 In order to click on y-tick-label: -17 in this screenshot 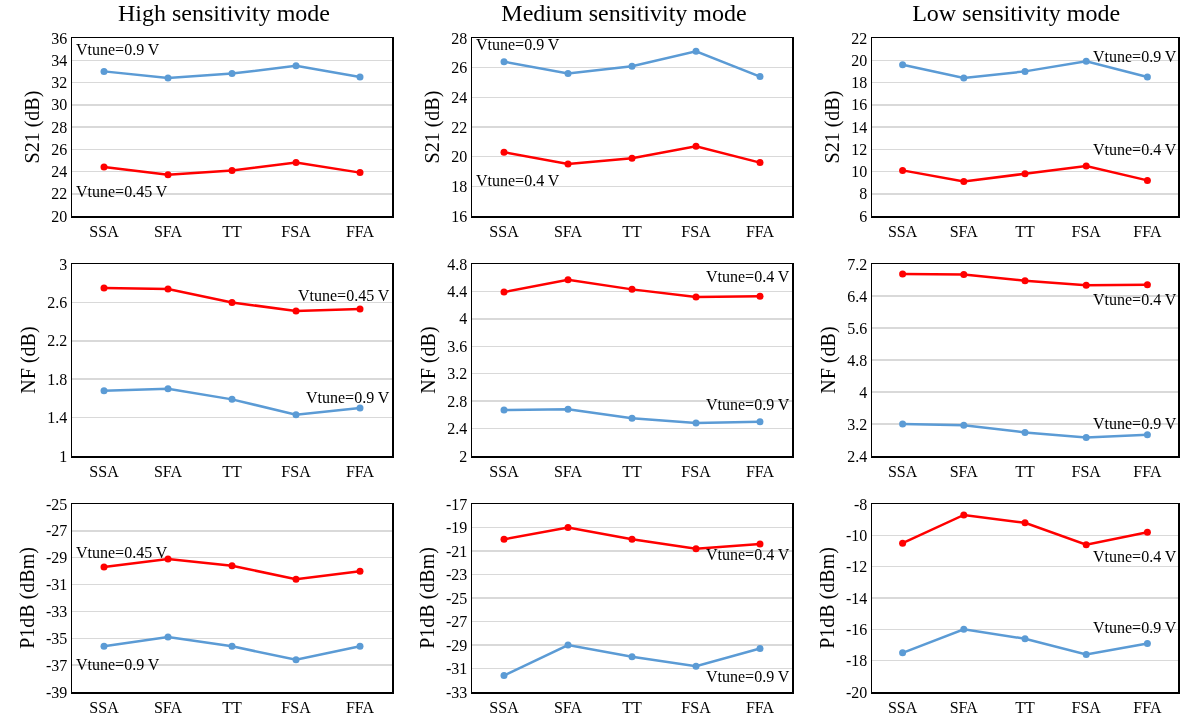, I will do `click(456, 504)`.